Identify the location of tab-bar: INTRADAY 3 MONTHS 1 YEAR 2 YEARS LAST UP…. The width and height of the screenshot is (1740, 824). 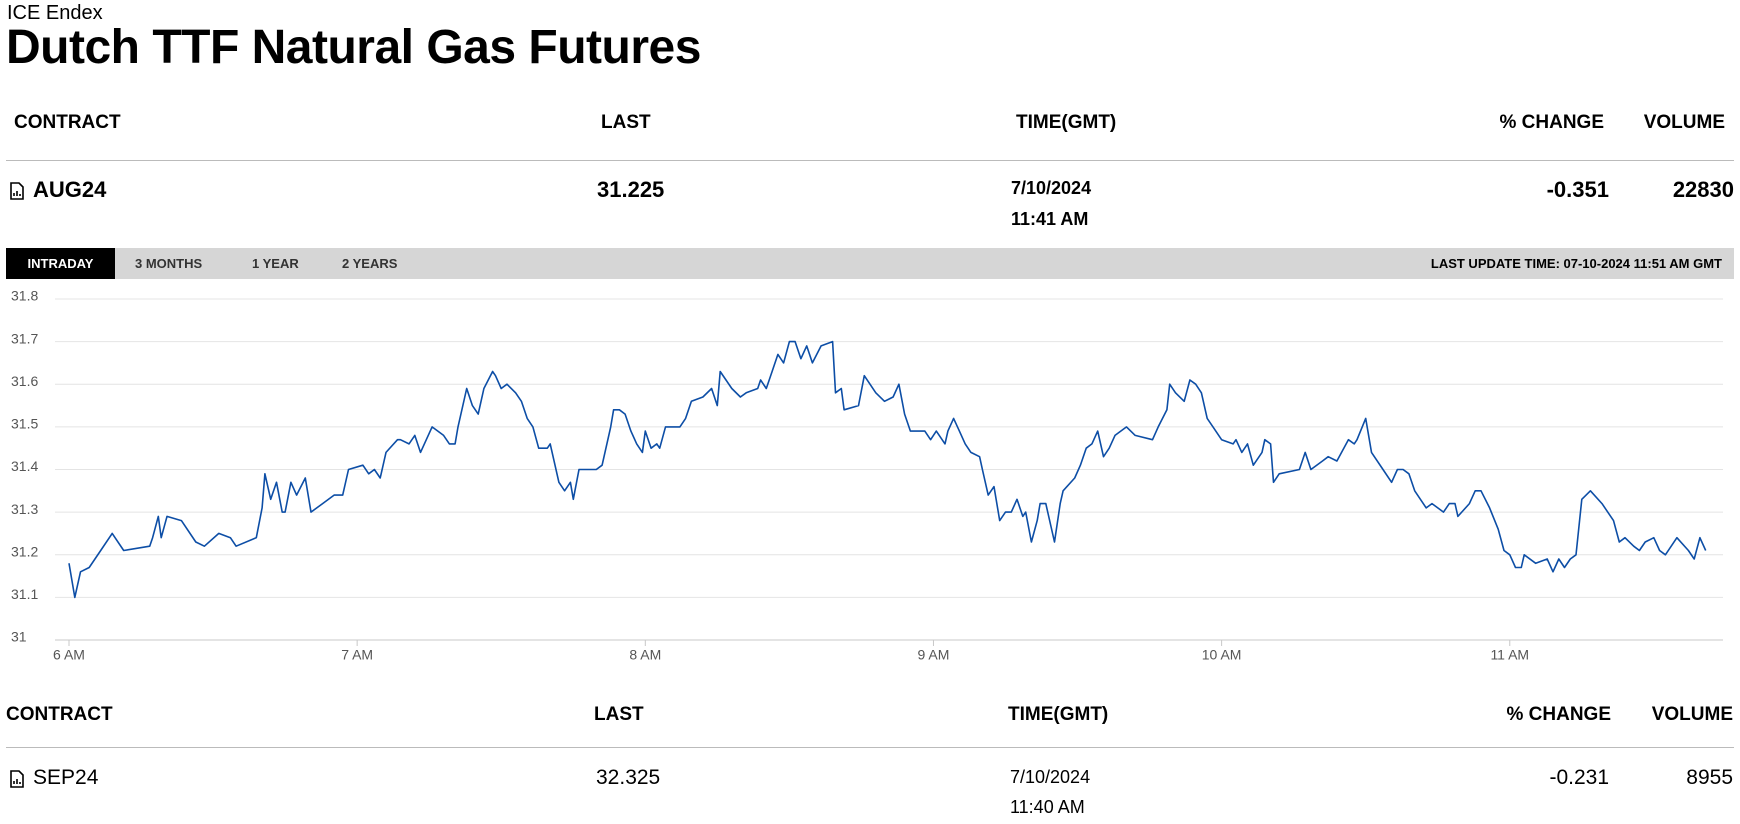
(870, 263).